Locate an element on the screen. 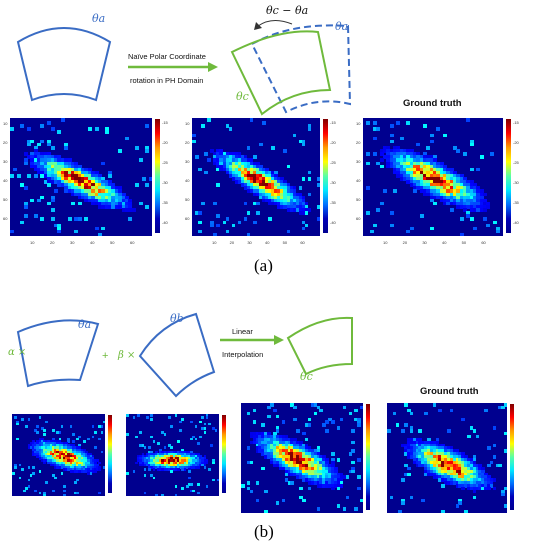 The image size is (534, 550). sector-theta-a-dashed is located at coordinates (301, 69).